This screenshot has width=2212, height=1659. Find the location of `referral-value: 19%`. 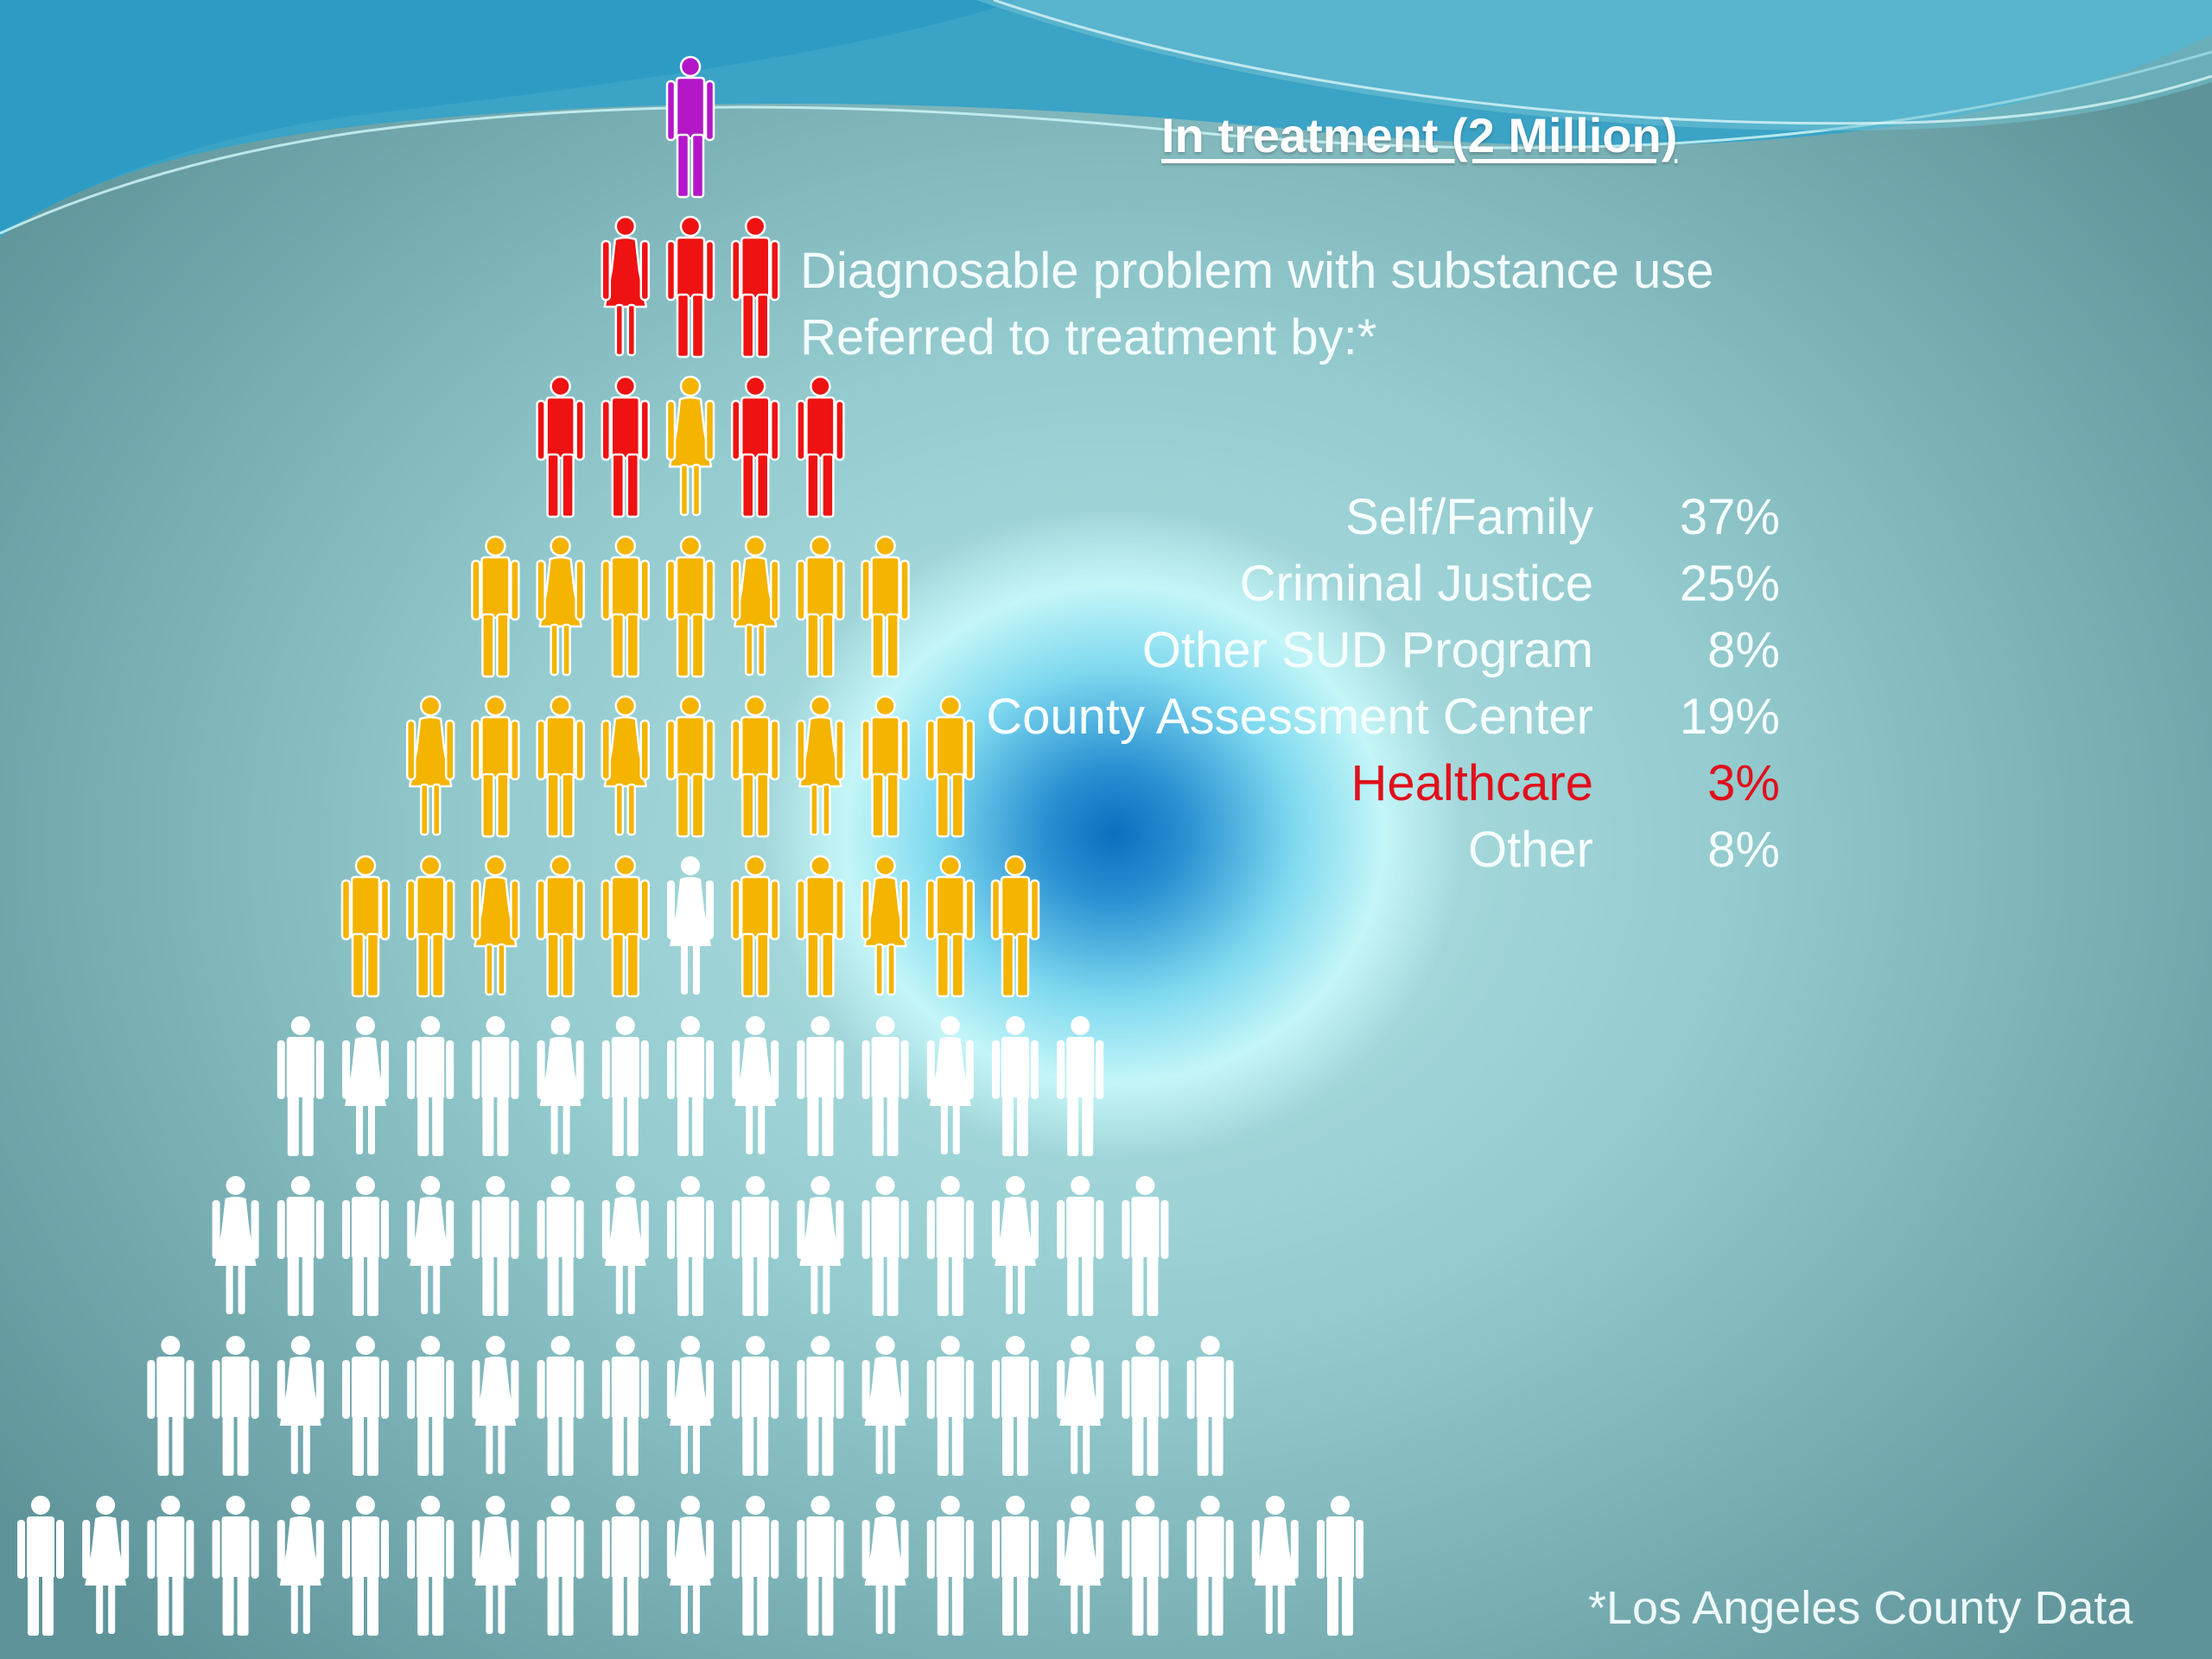

referral-value: 19% is located at coordinates (1729, 717).